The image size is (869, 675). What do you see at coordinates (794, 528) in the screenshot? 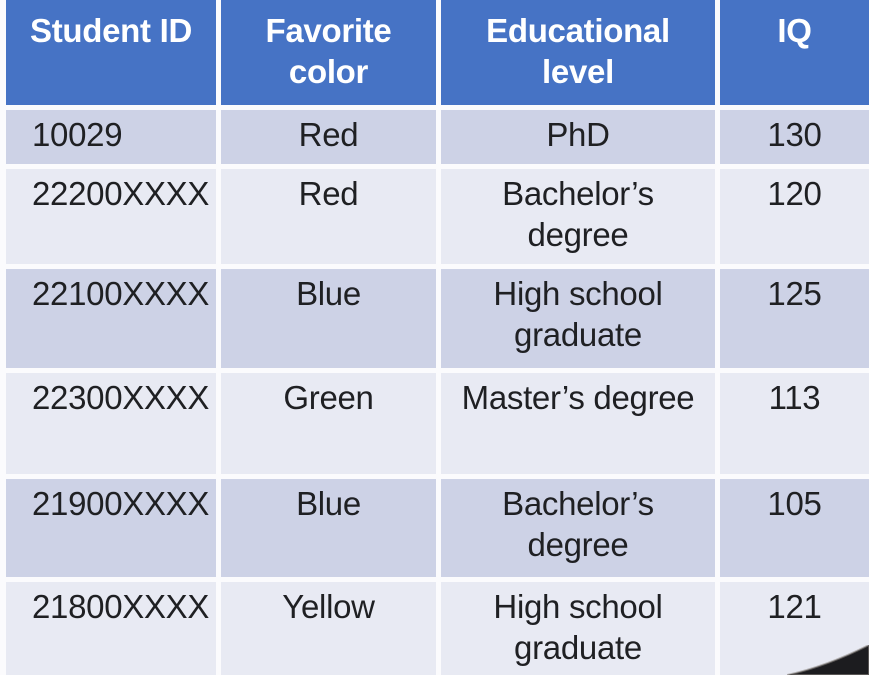
I see `cell-iq: 105` at bounding box center [794, 528].